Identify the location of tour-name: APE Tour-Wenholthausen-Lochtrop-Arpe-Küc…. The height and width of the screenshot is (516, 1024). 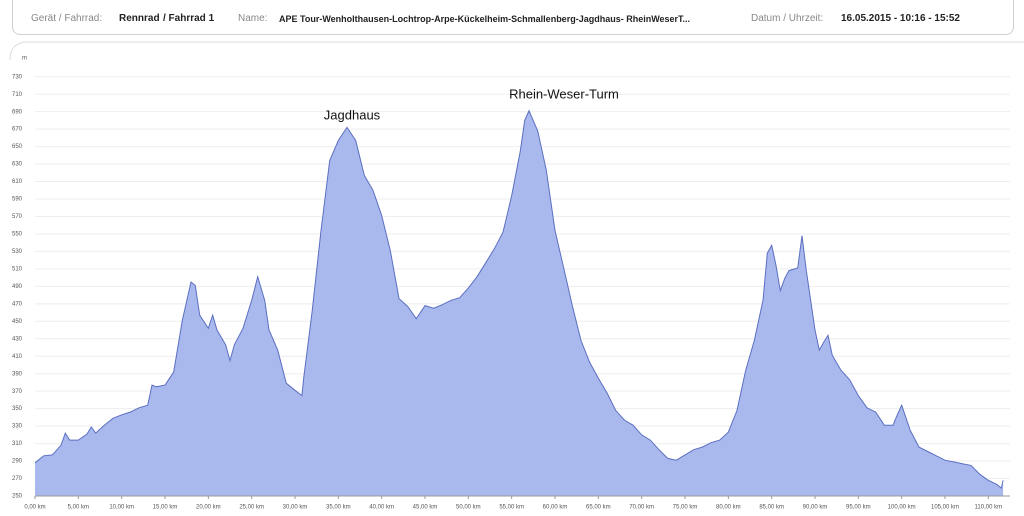
(485, 19).